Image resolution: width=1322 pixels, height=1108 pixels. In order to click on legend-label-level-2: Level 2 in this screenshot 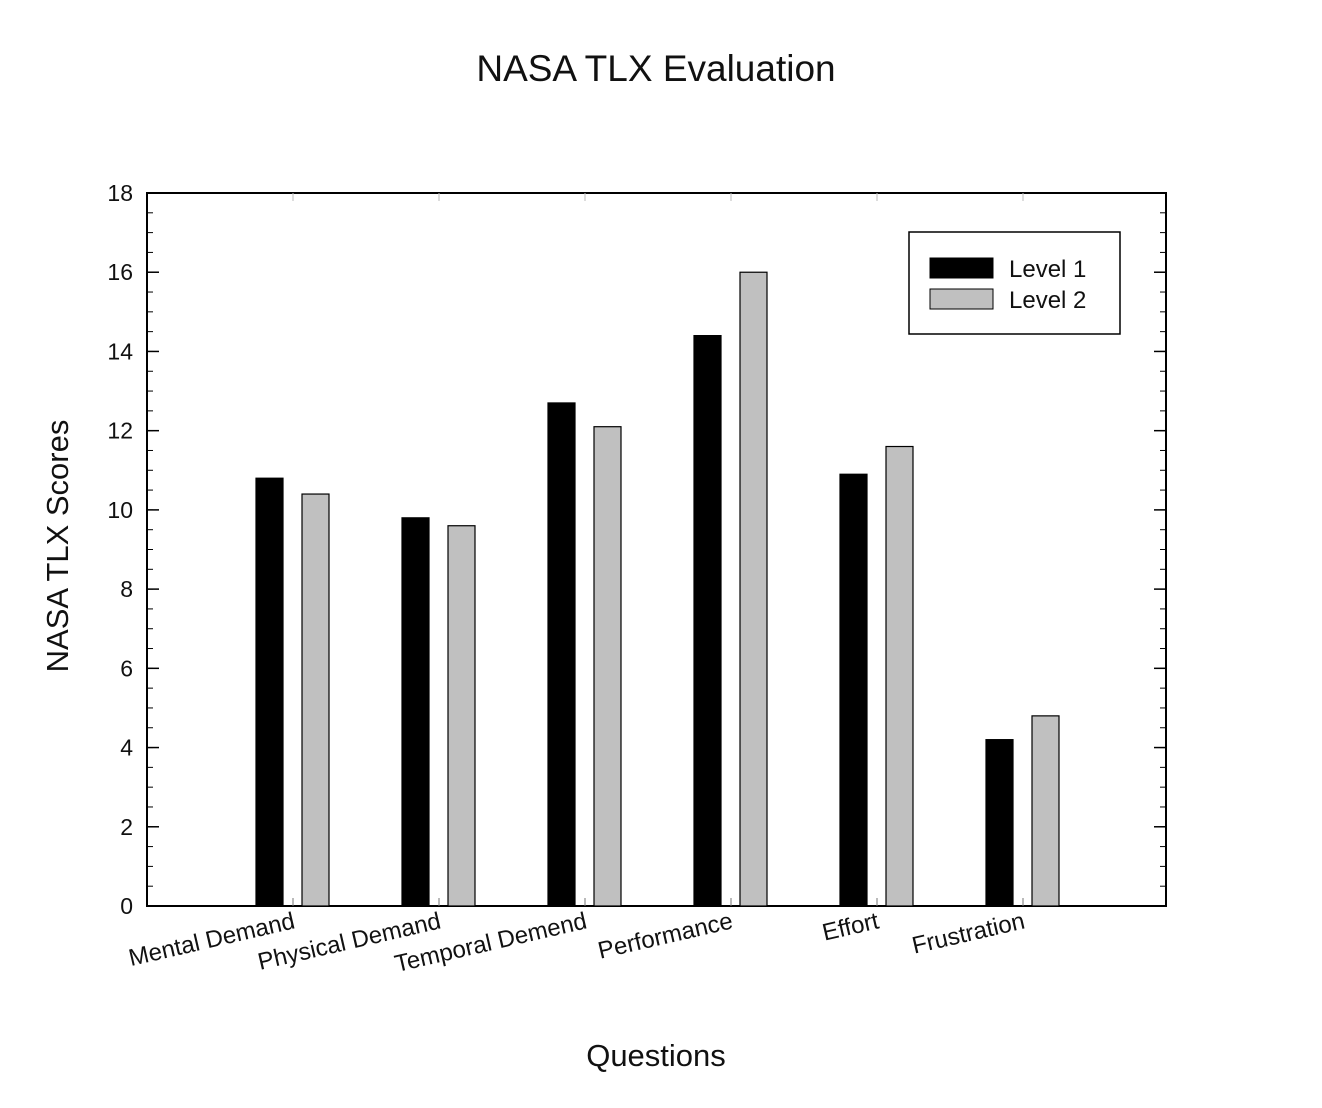, I will do `click(1047, 300)`.